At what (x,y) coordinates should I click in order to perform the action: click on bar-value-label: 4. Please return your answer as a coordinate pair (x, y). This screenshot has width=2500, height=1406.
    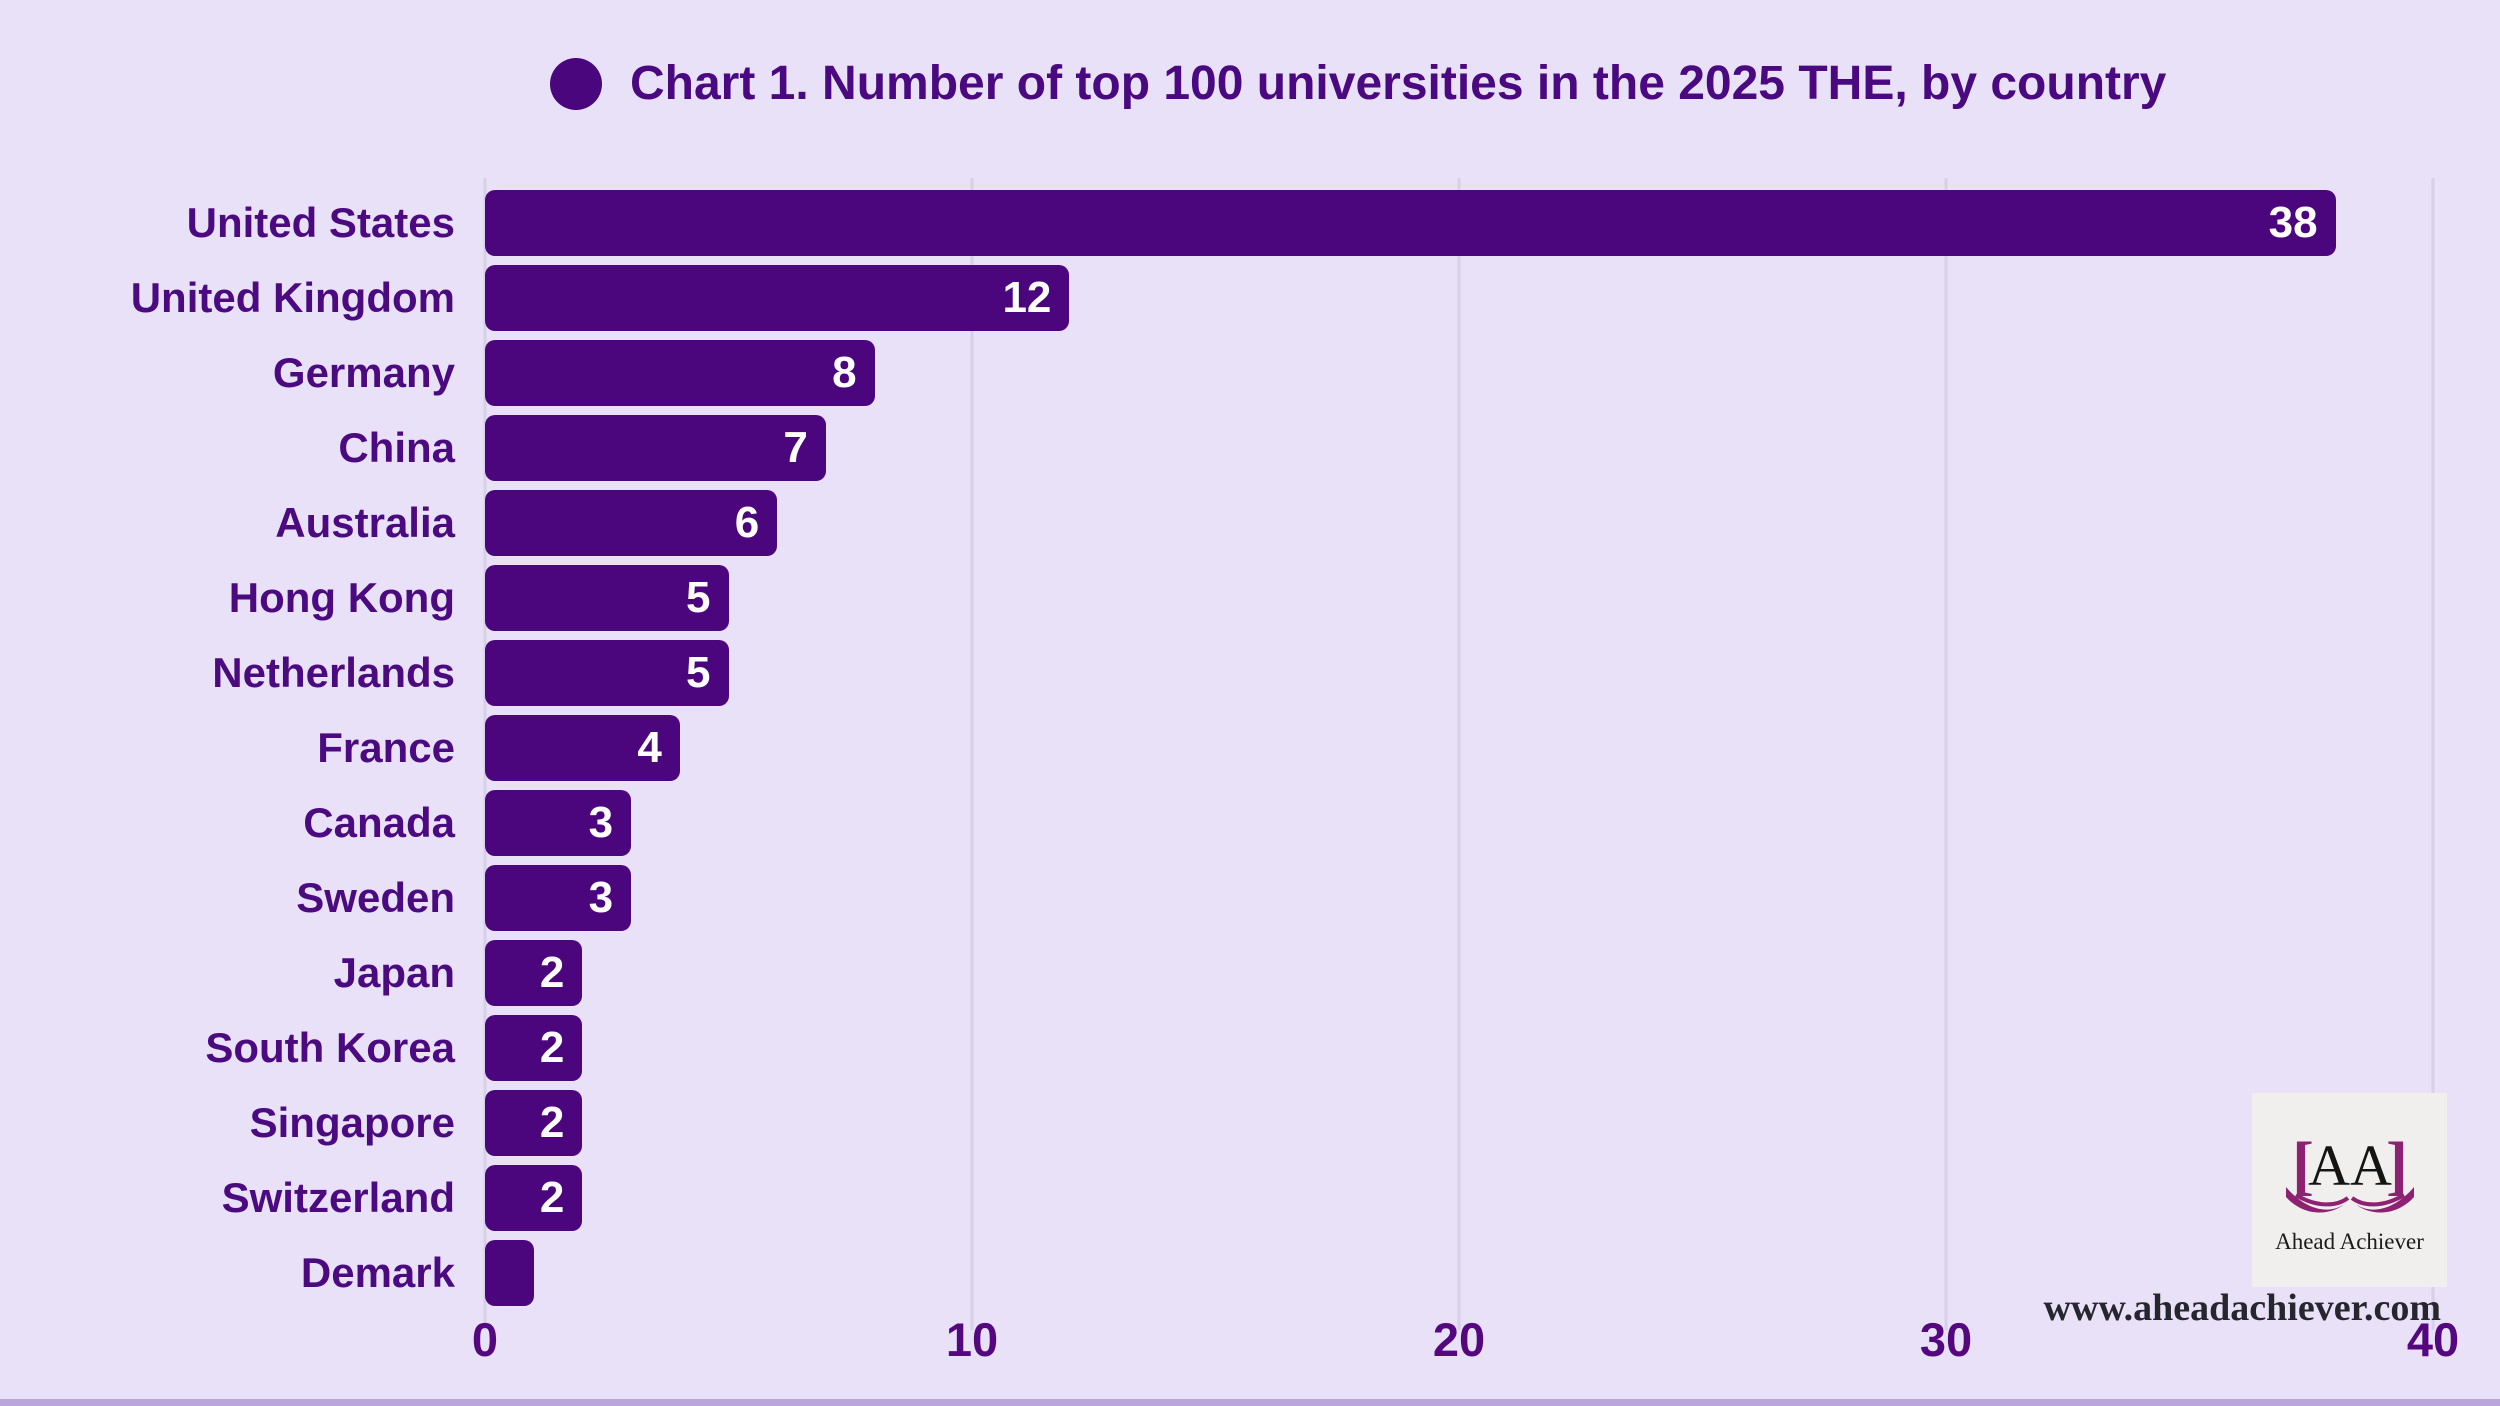
    Looking at the image, I should click on (649, 747).